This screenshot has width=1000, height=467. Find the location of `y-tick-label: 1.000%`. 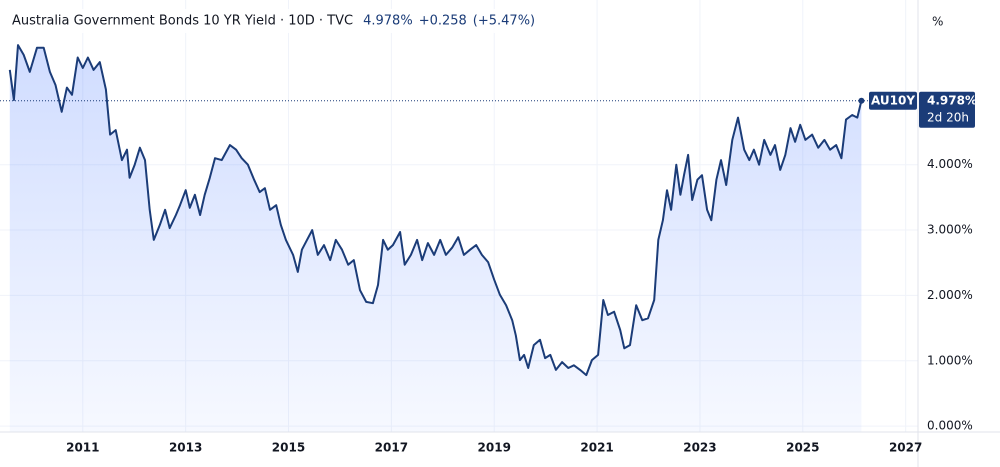

y-tick-label: 1.000% is located at coordinates (950, 360).